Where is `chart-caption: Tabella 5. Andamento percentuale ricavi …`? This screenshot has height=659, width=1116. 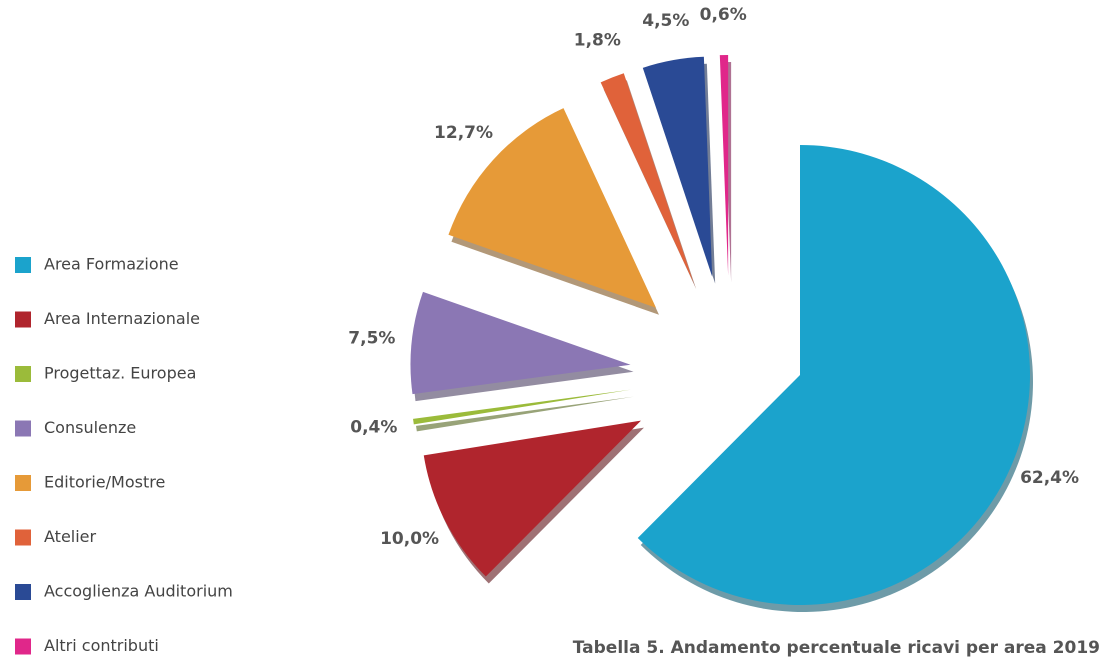 chart-caption: Tabella 5. Andamento percentuale ricavi … is located at coordinates (836, 648).